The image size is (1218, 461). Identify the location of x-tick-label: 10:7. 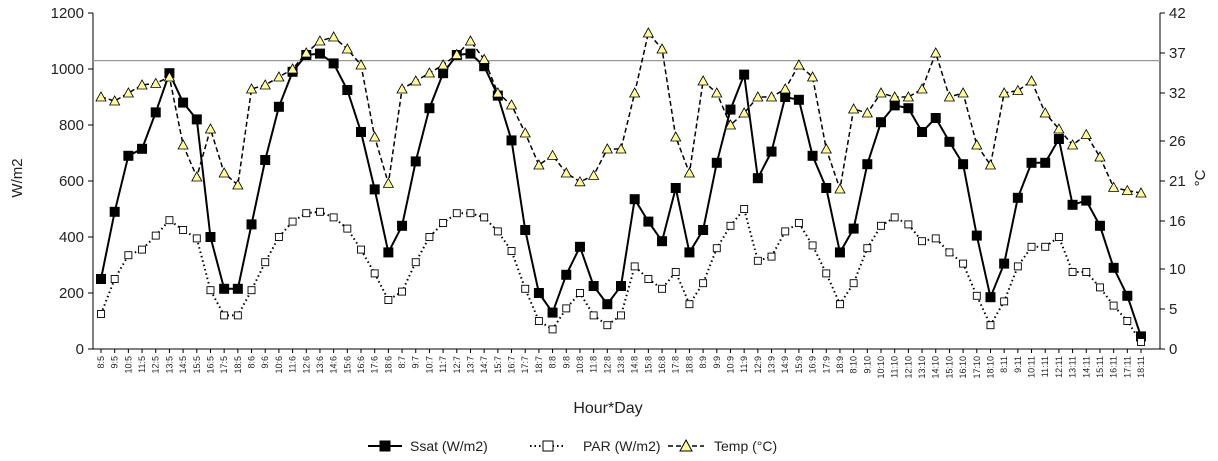
(429, 365).